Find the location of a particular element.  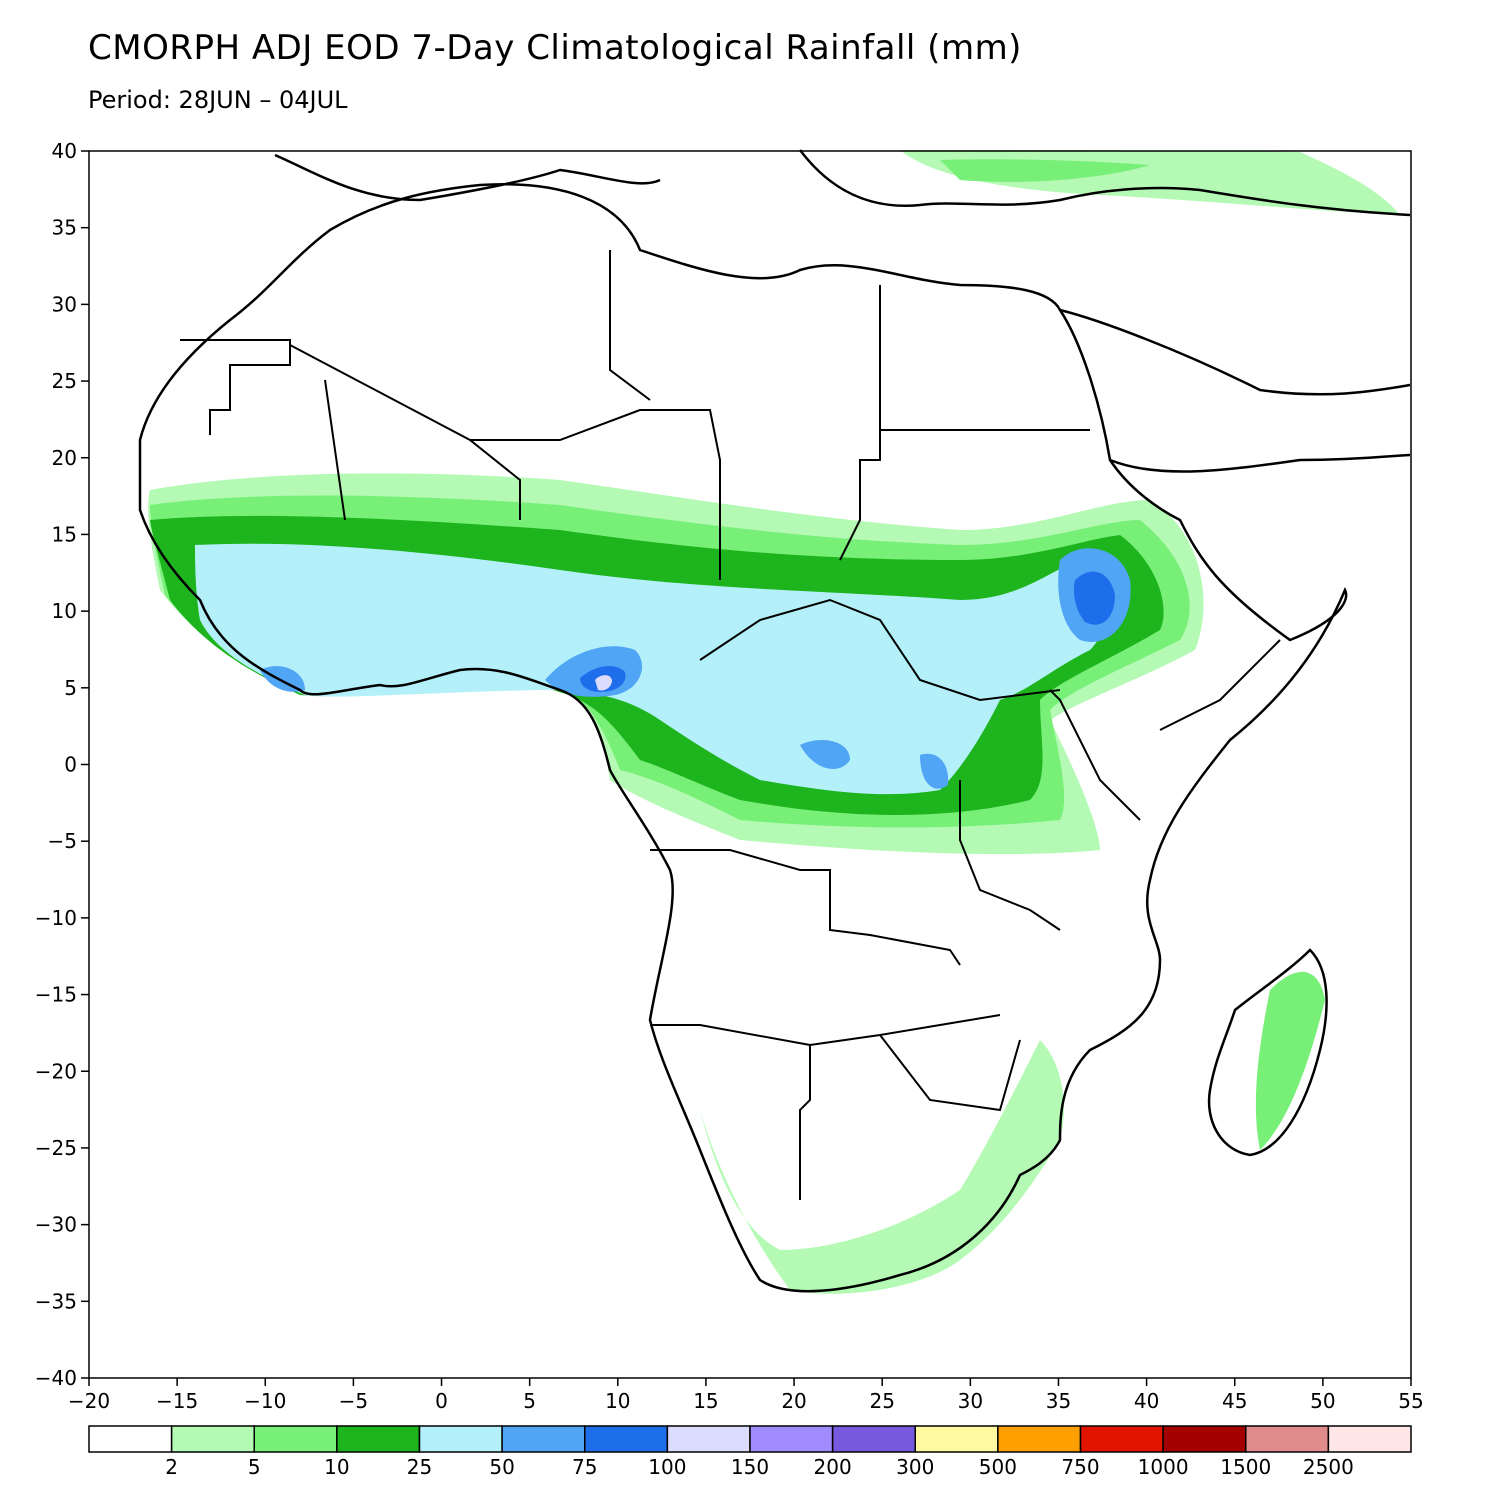

color-legend: 2 5 10 25 50 75 100 150 200 300 500 750 1000 1500 2500 is located at coordinates (750, 1452).